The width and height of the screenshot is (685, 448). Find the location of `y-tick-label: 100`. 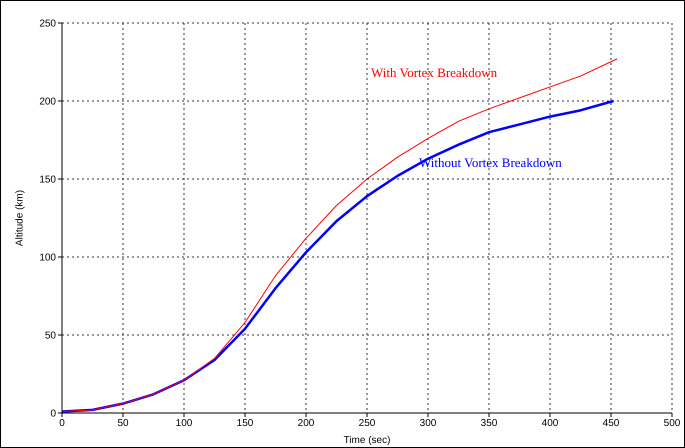

y-tick-label: 100 is located at coordinates (47, 258).